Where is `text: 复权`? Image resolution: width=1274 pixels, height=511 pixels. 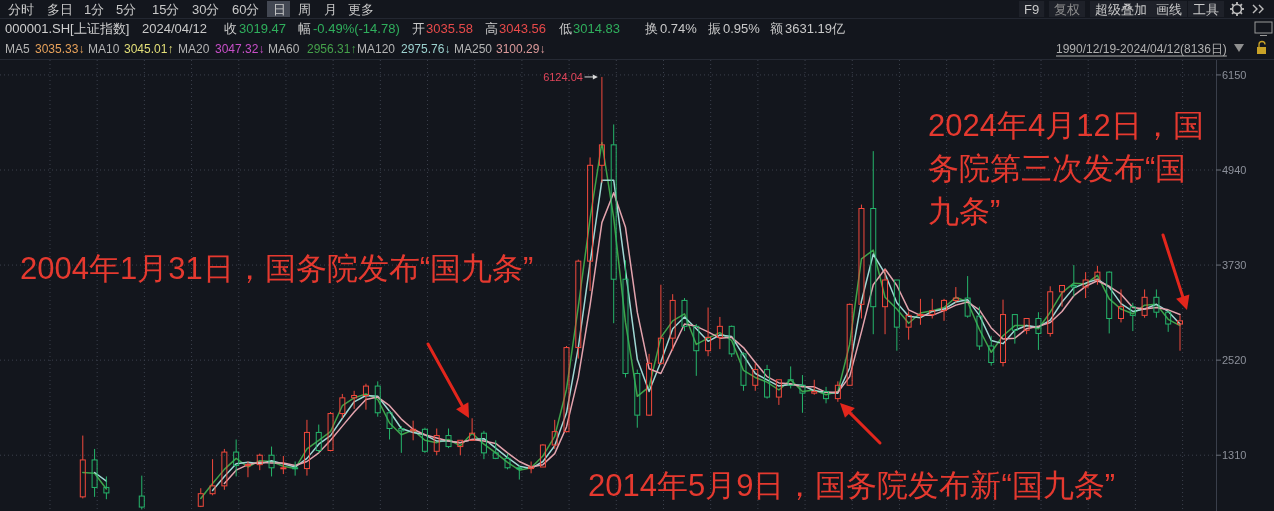 text: 复权 is located at coordinates (1067, 9).